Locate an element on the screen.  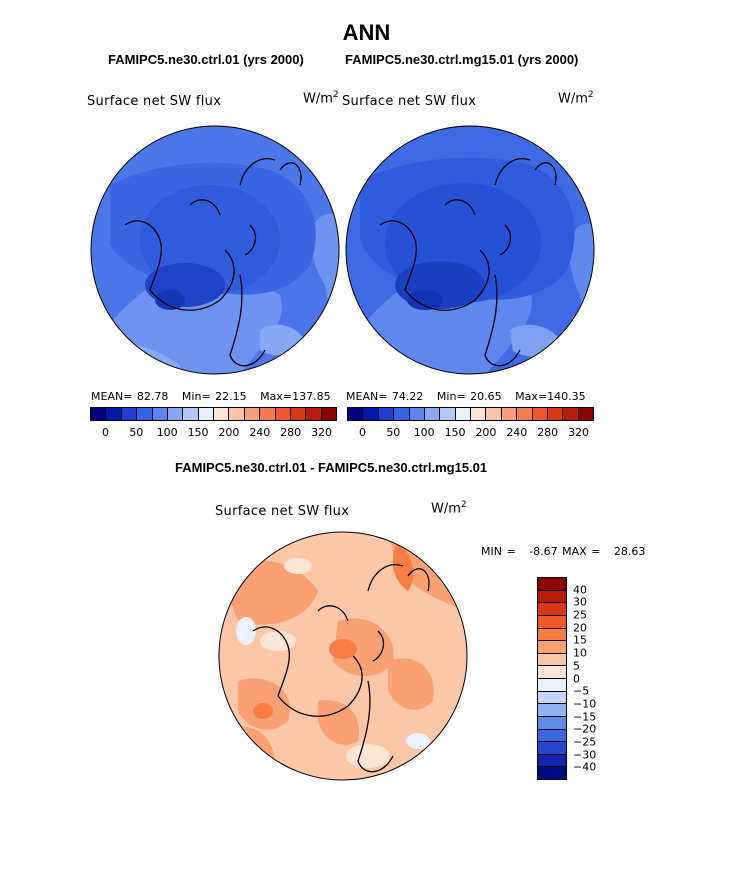
diff-variable-title: Surface net SW flux is located at coordinates (282, 511).